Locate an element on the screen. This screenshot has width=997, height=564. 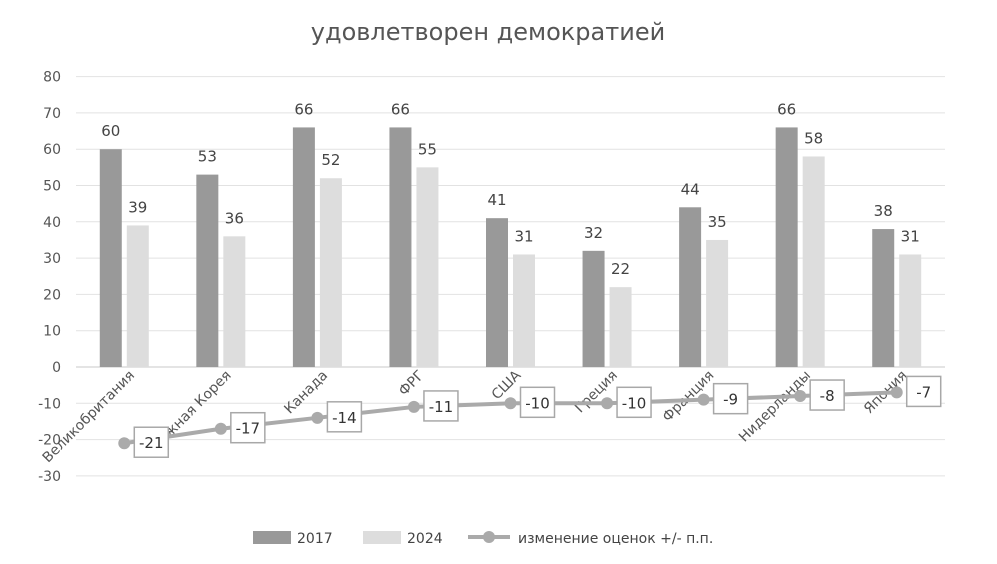
data-label-2024: 52 is located at coordinates (330, 160).